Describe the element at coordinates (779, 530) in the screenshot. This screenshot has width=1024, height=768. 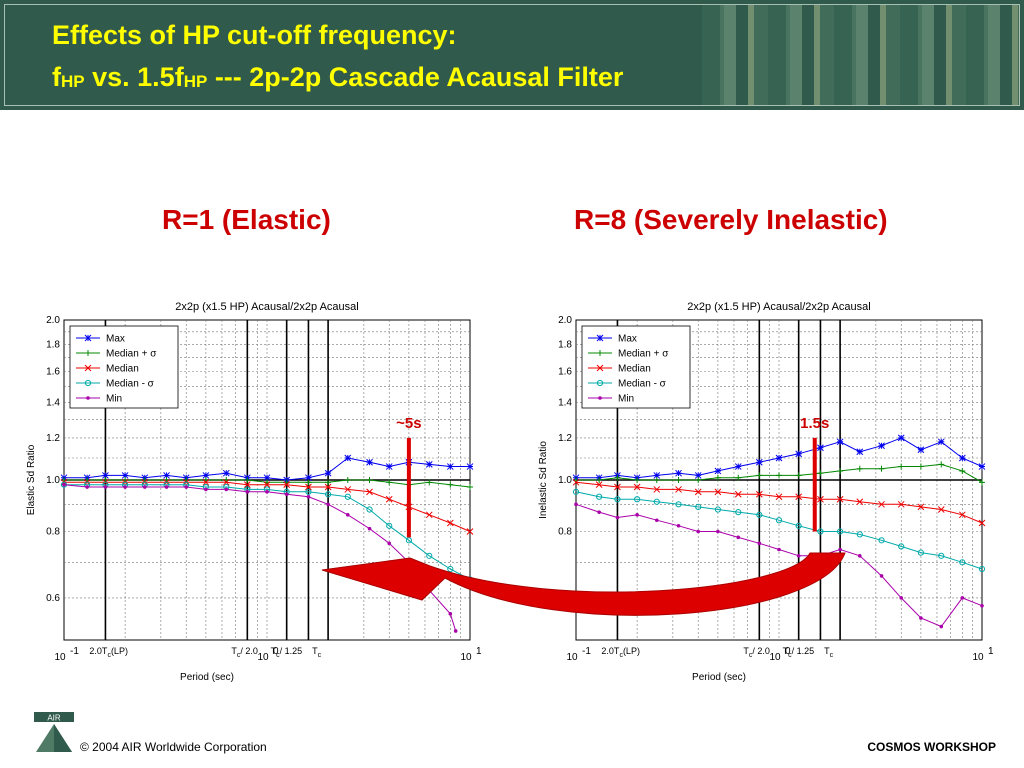
I see `series-line` at that location.